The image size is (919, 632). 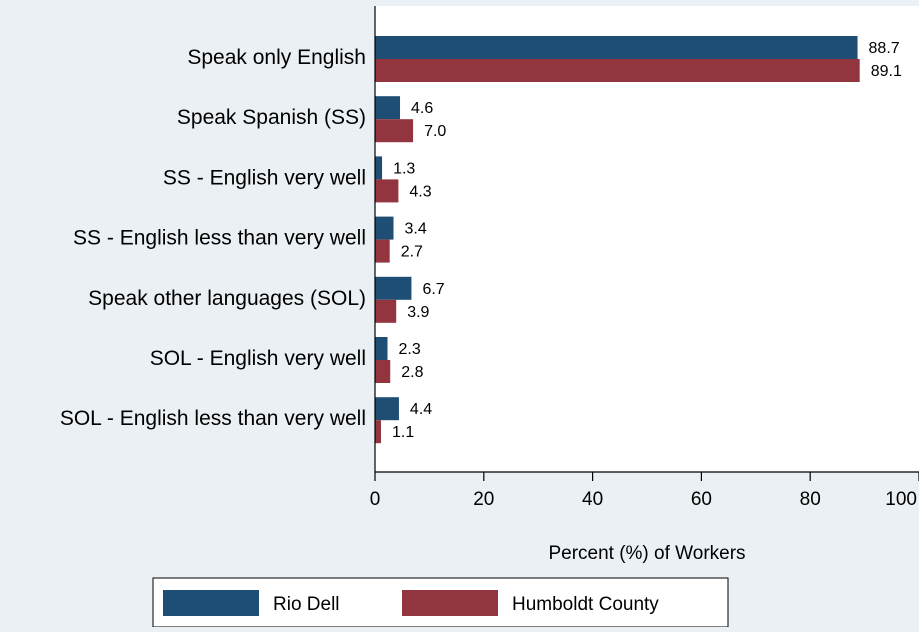 What do you see at coordinates (384, 228) in the screenshot?
I see `bar-rio-dell-ss-english-less-than-very-well` at bounding box center [384, 228].